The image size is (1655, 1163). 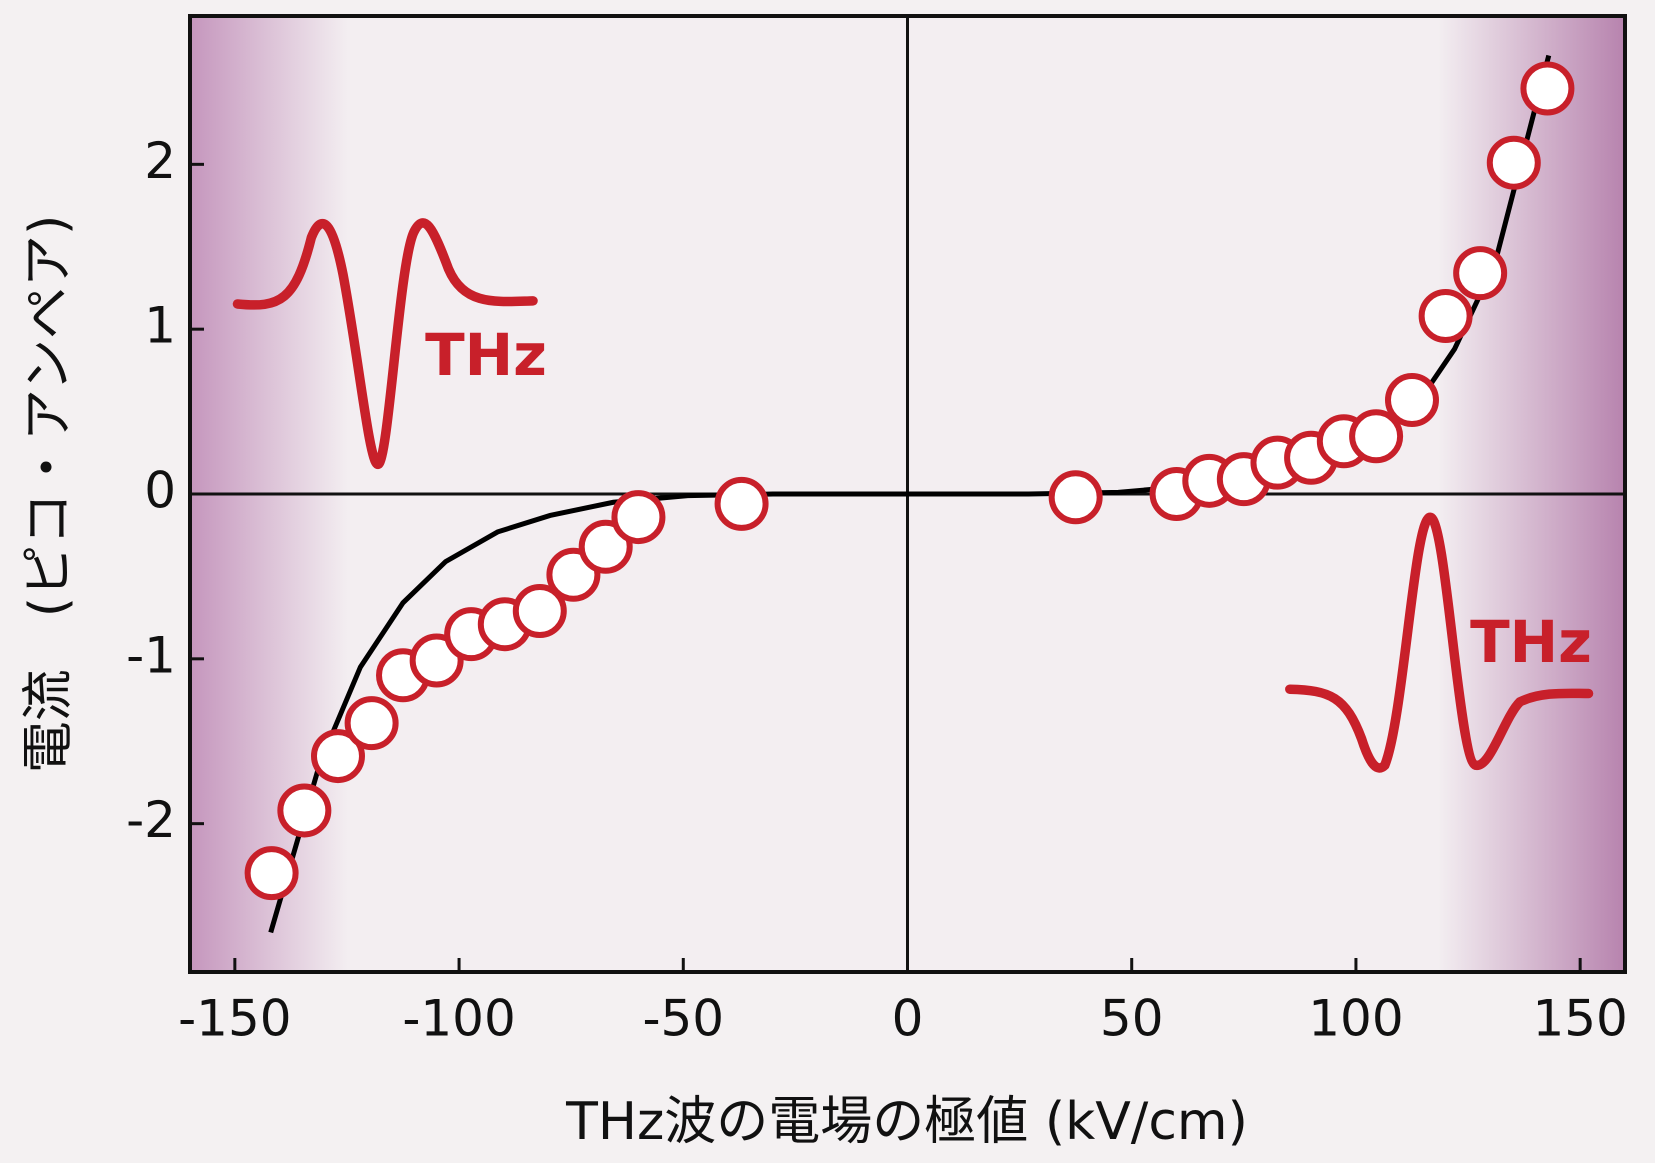 I want to click on x-tick-label: -100, so click(x=458, y=1019).